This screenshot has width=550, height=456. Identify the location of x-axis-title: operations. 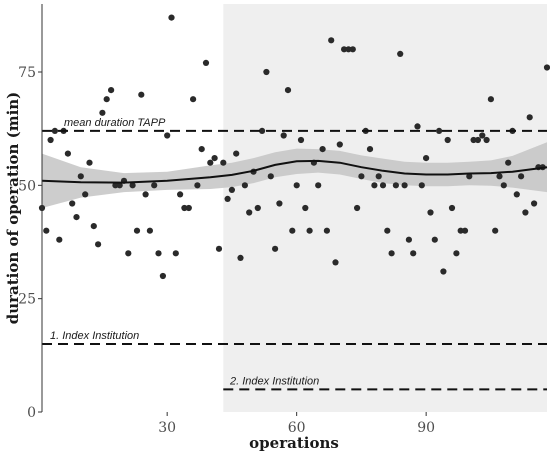
(294, 443).